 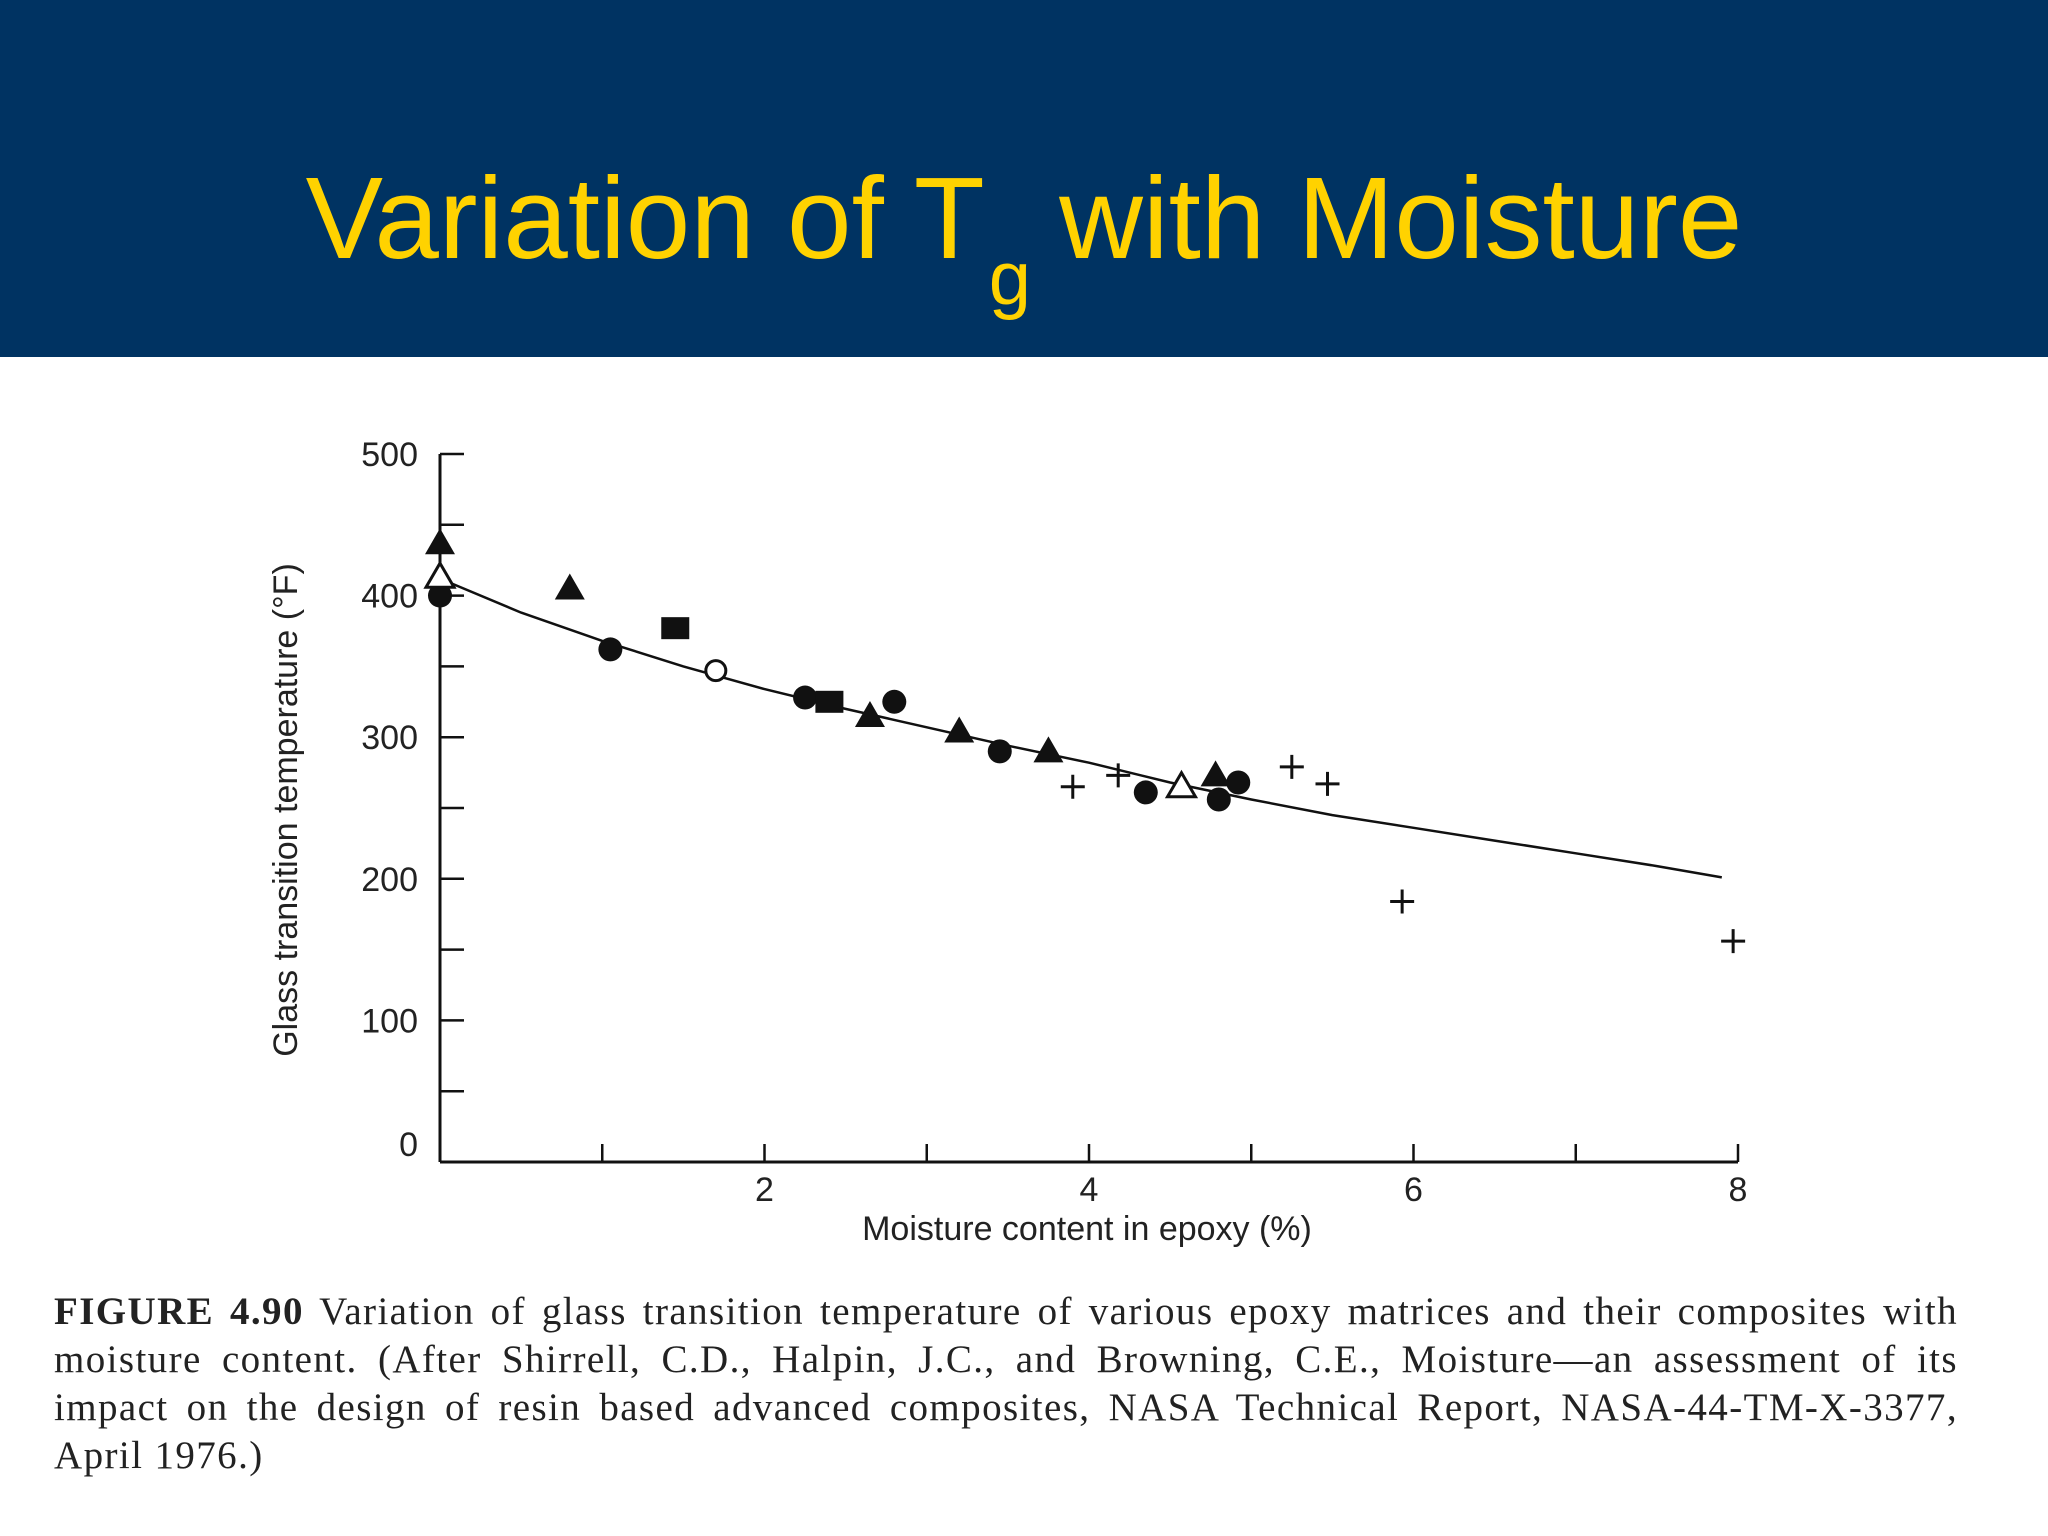 What do you see at coordinates (389, 597) in the screenshot?
I see `y-tick-label: 400` at bounding box center [389, 597].